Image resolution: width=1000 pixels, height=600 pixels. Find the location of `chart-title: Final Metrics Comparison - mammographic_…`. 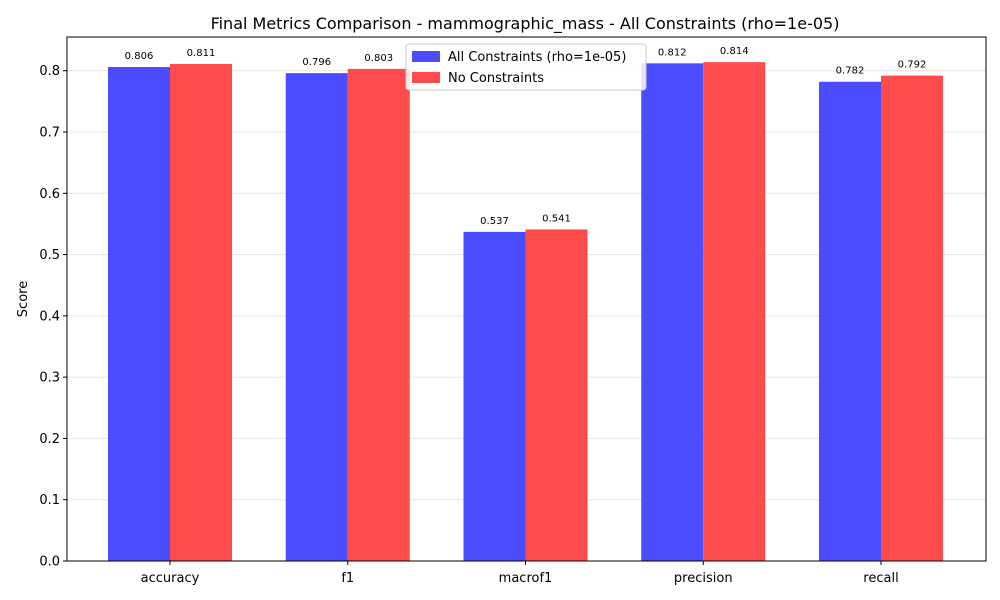

chart-title: Final Metrics Comparison - mammographic_… is located at coordinates (525, 24).